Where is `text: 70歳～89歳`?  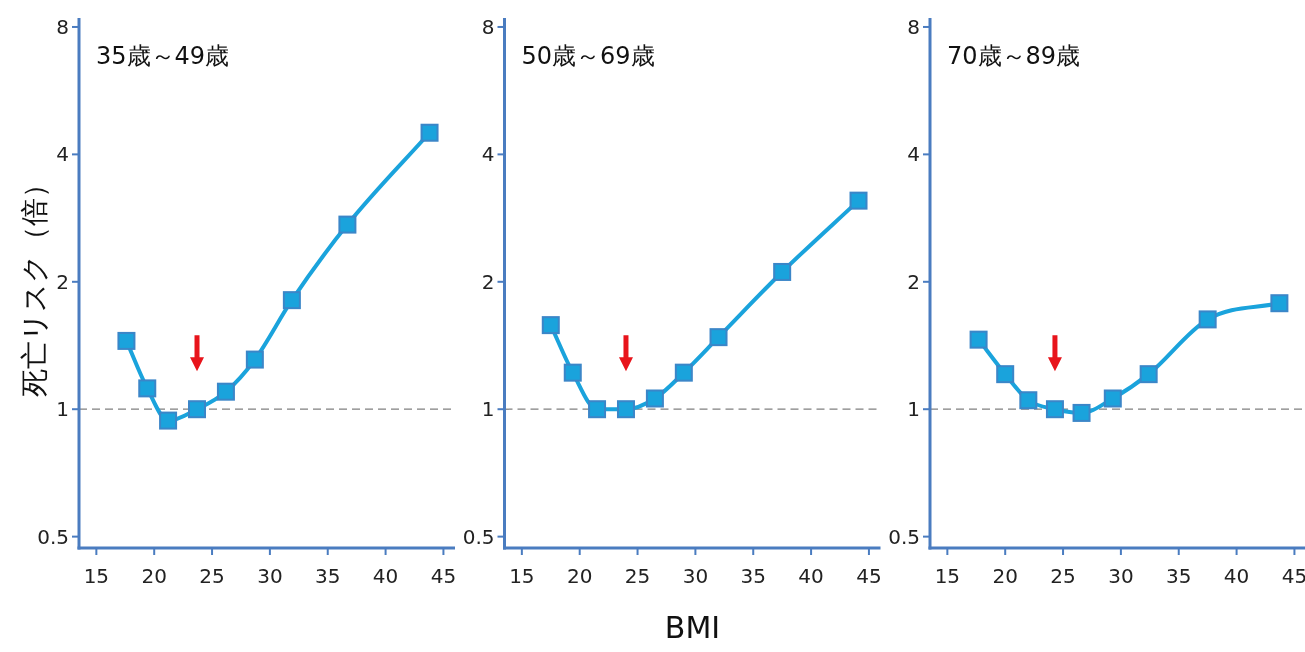
text: 70歳～89歳 is located at coordinates (1014, 56).